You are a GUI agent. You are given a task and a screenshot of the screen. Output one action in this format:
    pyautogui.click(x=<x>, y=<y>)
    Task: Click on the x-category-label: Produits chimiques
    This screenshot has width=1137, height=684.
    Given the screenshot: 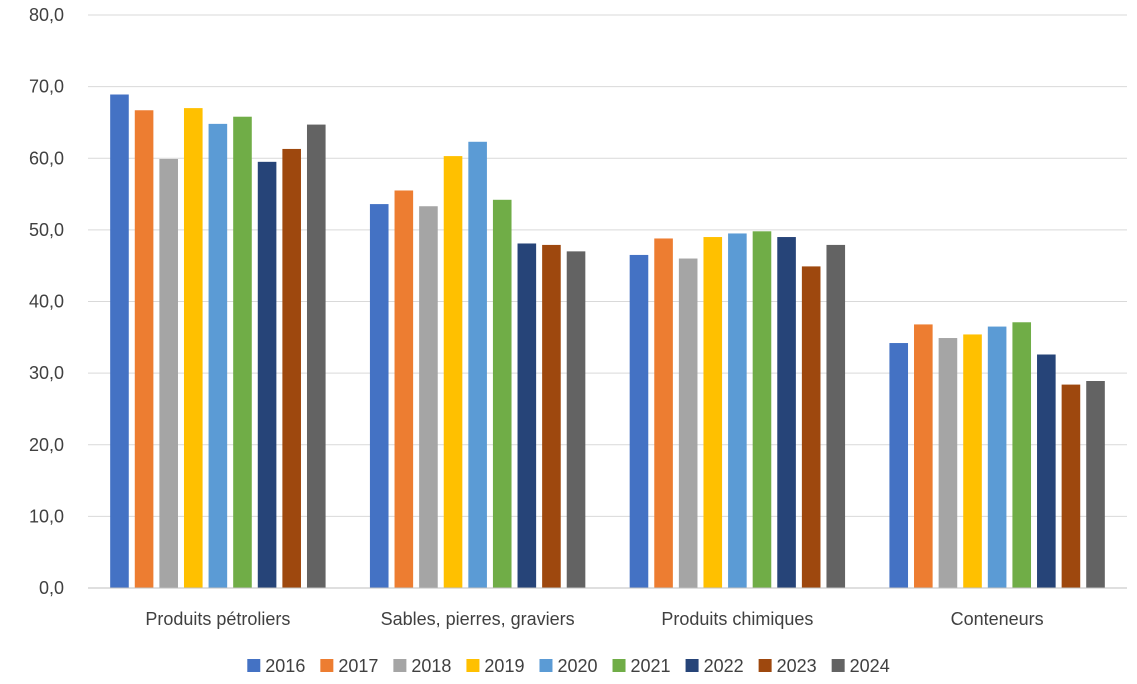 What is the action you would take?
    pyautogui.click(x=737, y=619)
    